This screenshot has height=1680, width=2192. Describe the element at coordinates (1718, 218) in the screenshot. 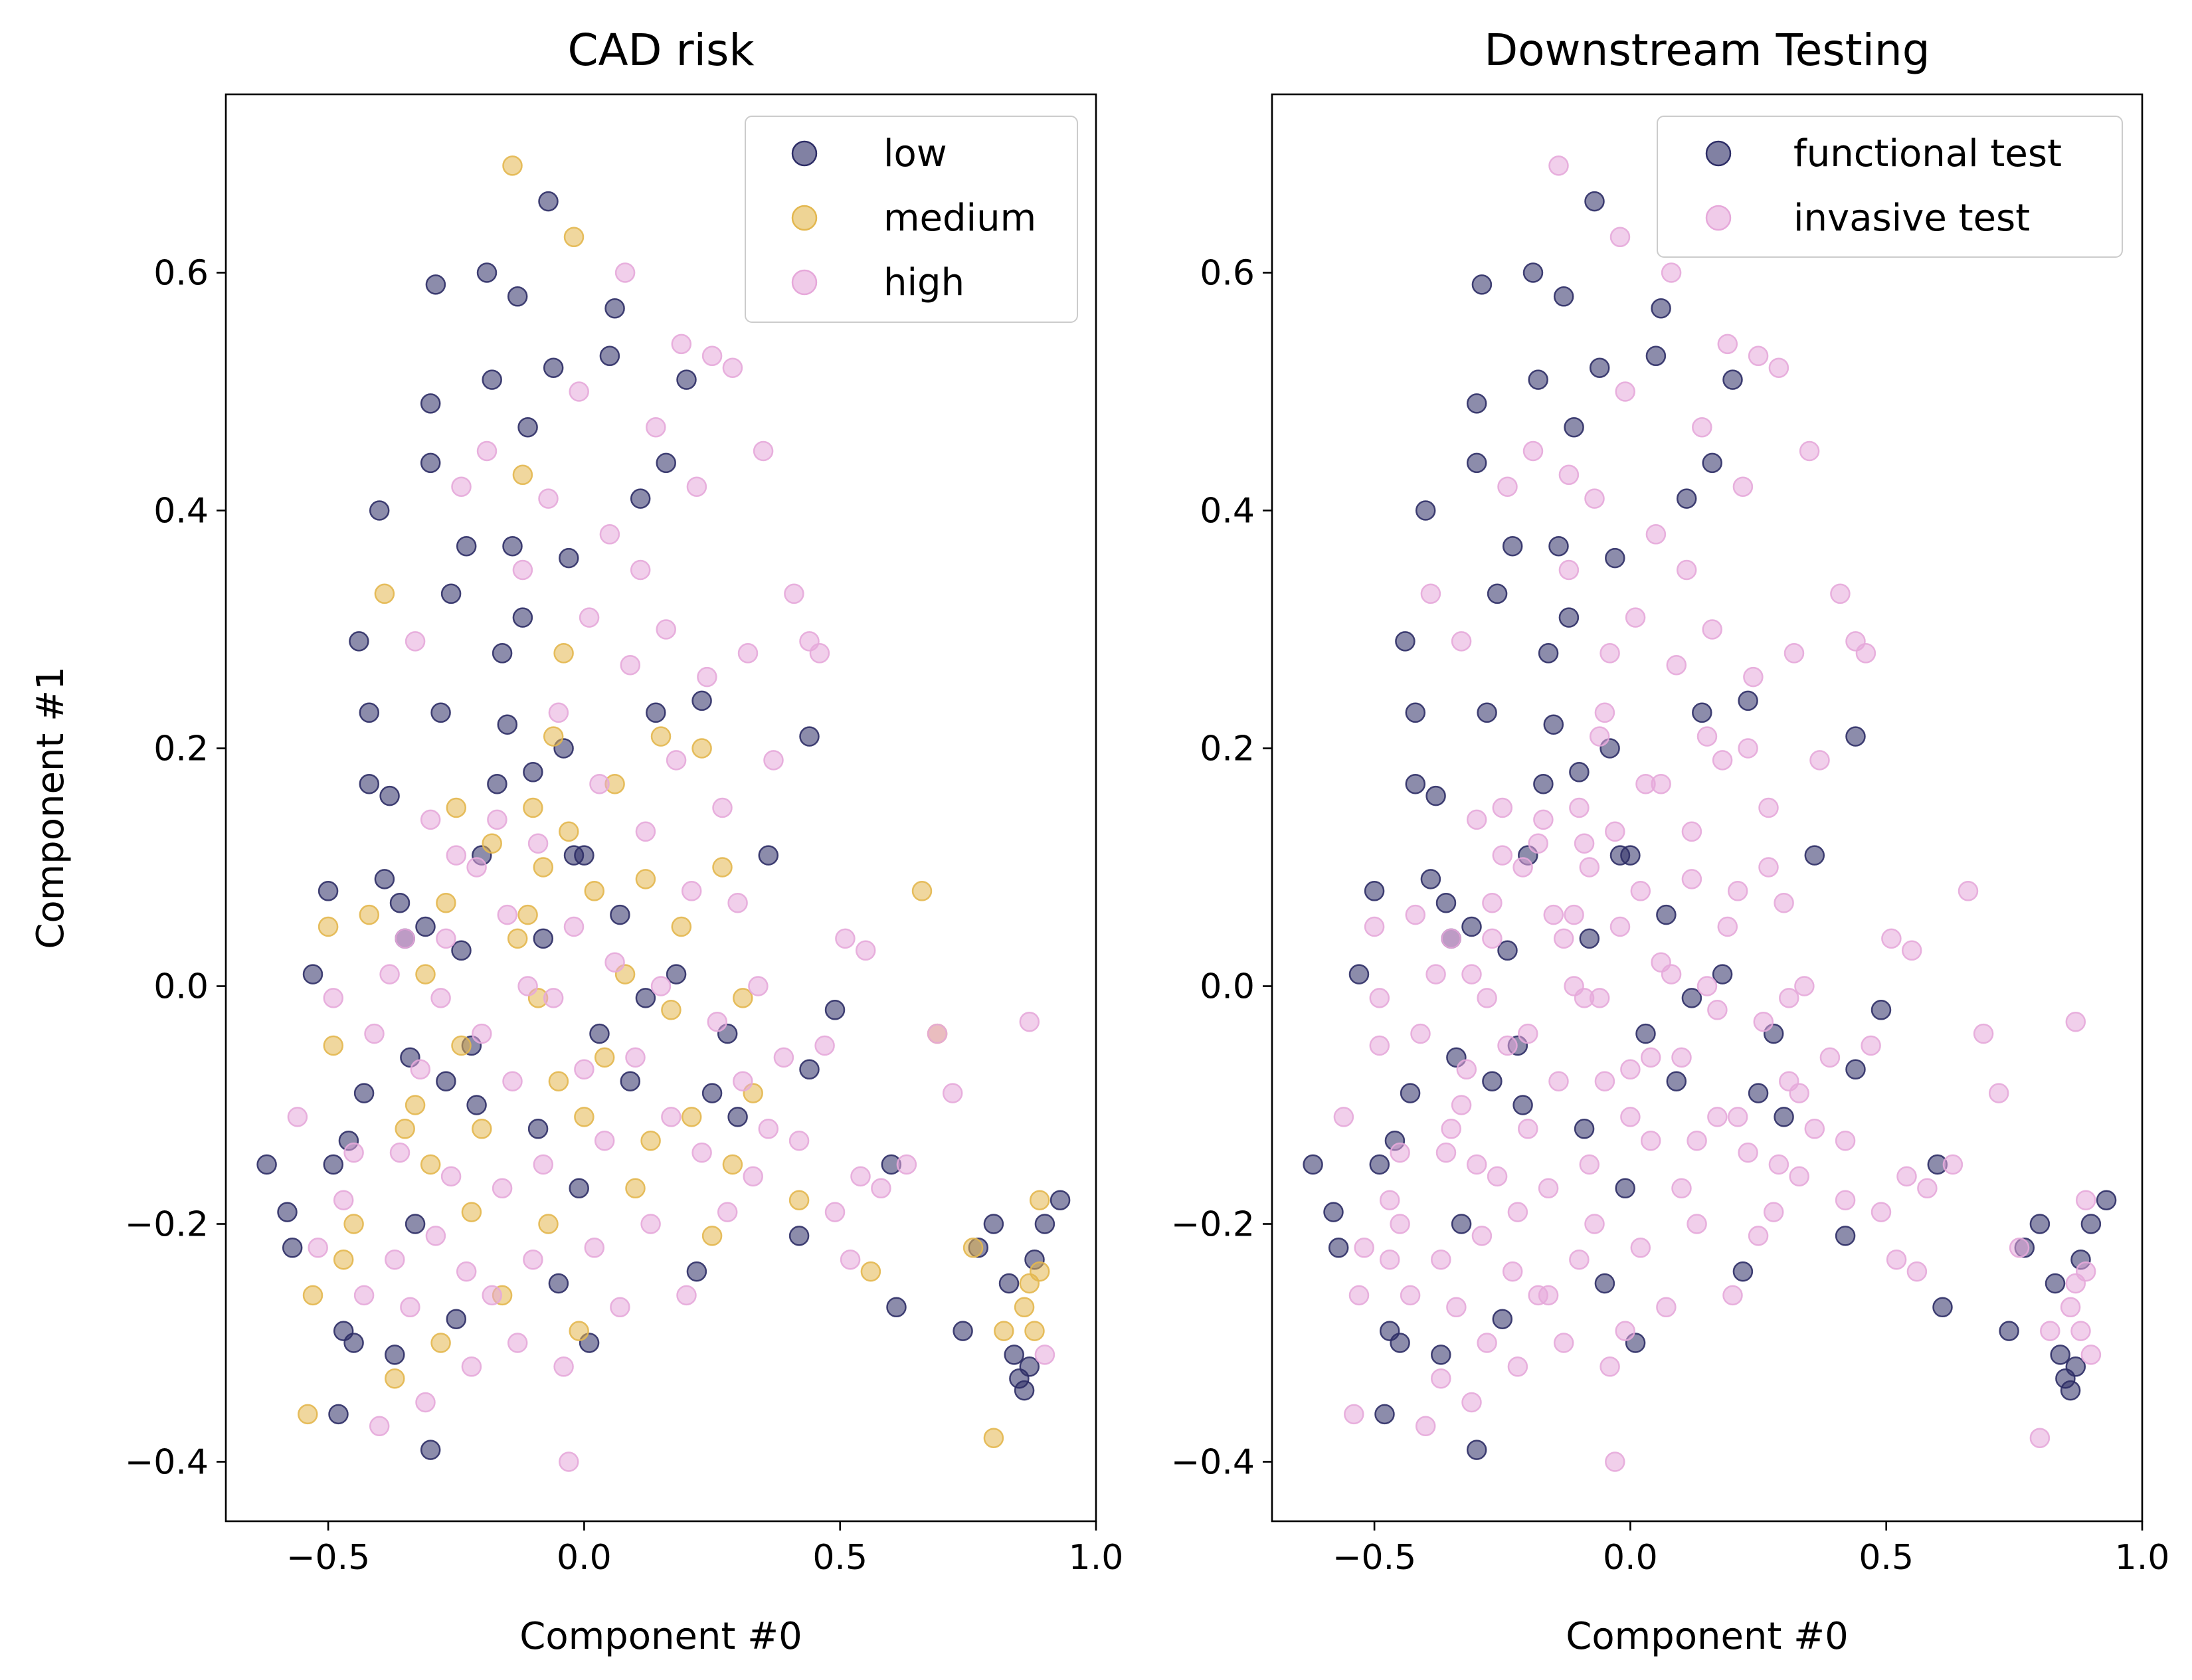

I see `legend-marker-invasive-test` at that location.